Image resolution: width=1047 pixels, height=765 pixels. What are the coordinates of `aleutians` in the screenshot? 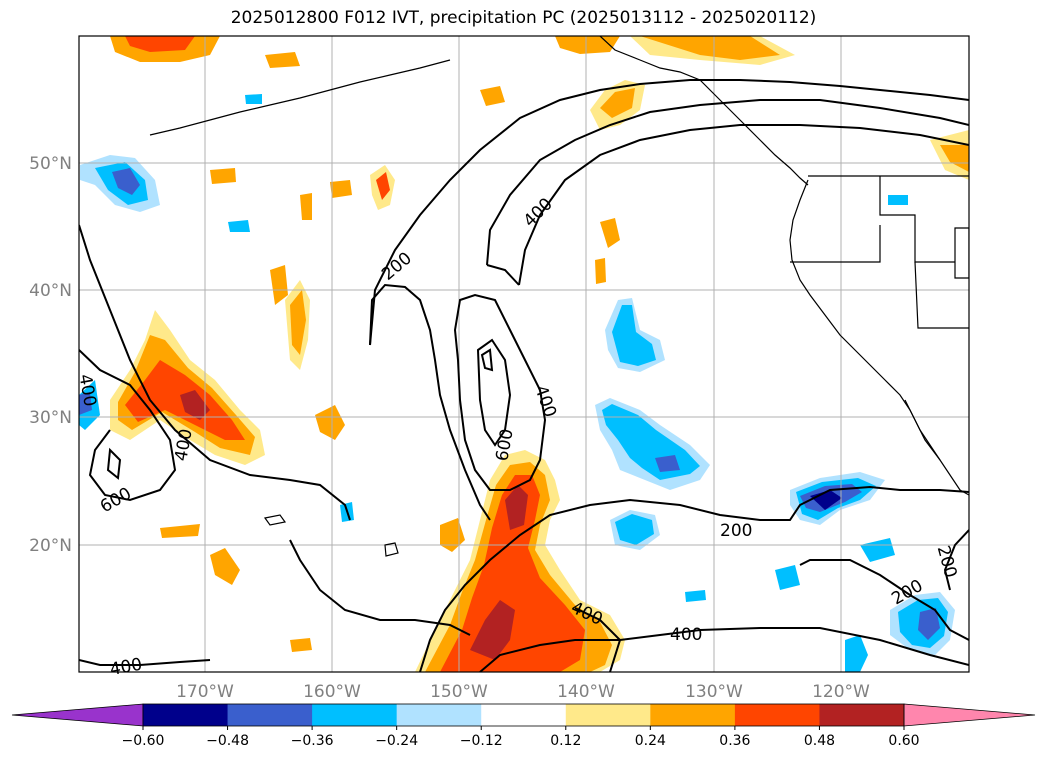 It's located at (300, 97).